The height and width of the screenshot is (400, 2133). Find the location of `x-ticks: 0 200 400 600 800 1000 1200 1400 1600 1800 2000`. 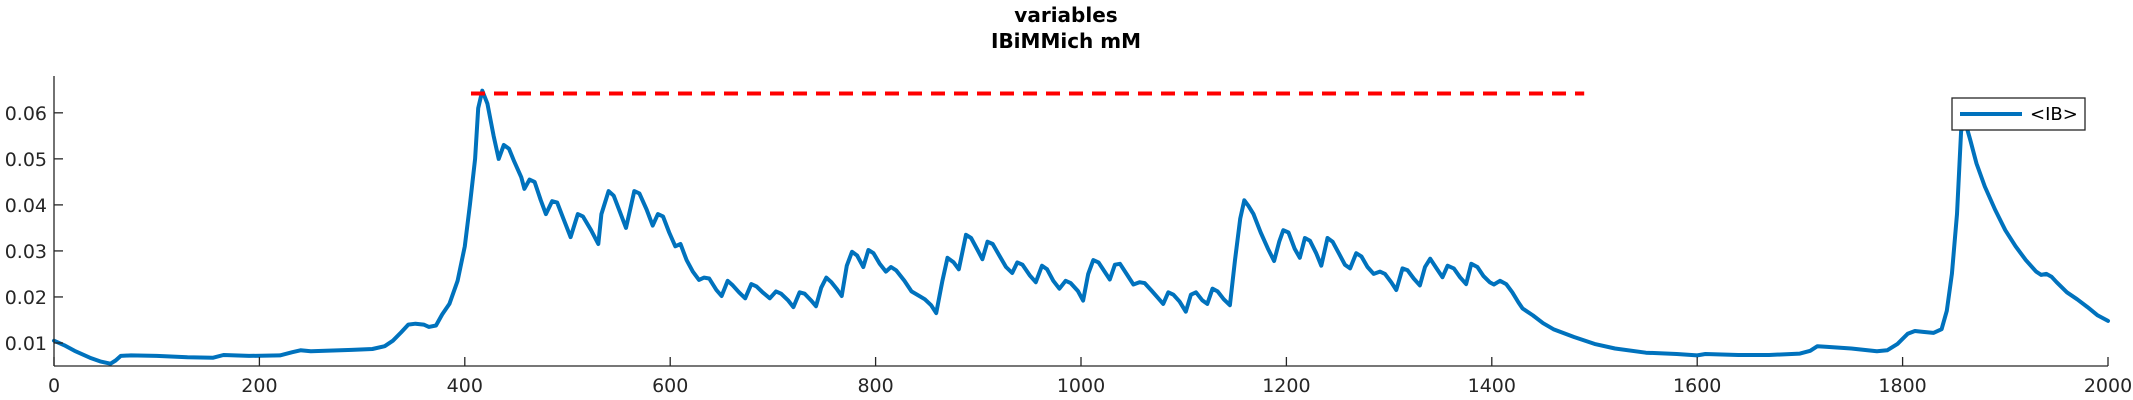

x-ticks: 0 200 400 600 800 1000 1200 1400 1600 1800 2000 is located at coordinates (1090, 377).